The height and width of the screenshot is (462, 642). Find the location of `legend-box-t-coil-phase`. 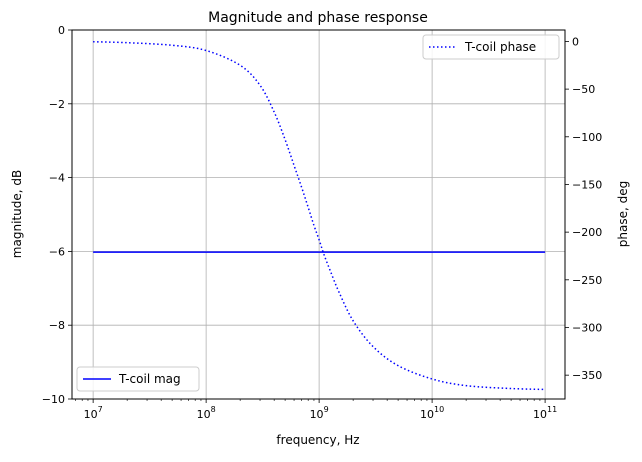

legend-box-t-coil-phase is located at coordinates (491, 47).